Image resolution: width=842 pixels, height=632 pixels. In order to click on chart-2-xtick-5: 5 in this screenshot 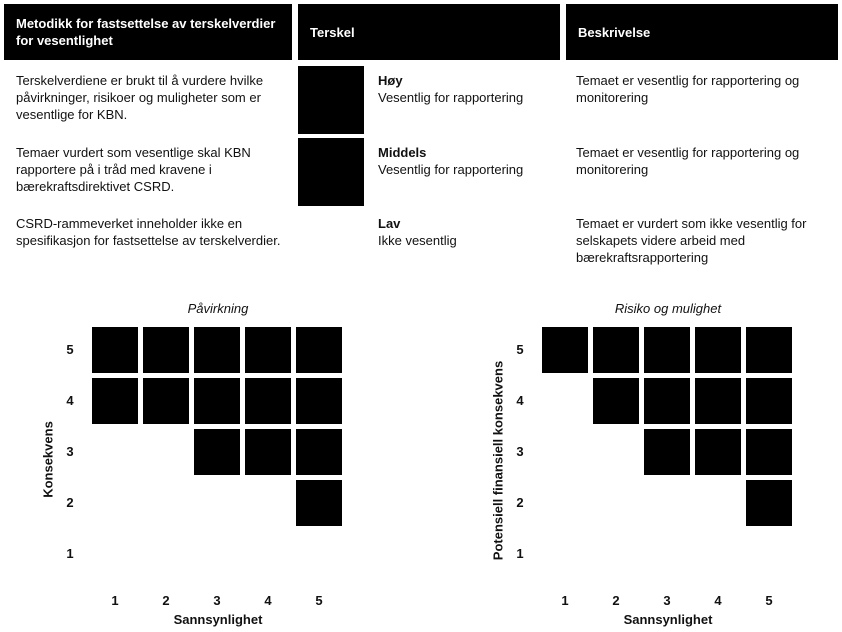, I will do `click(769, 600)`.